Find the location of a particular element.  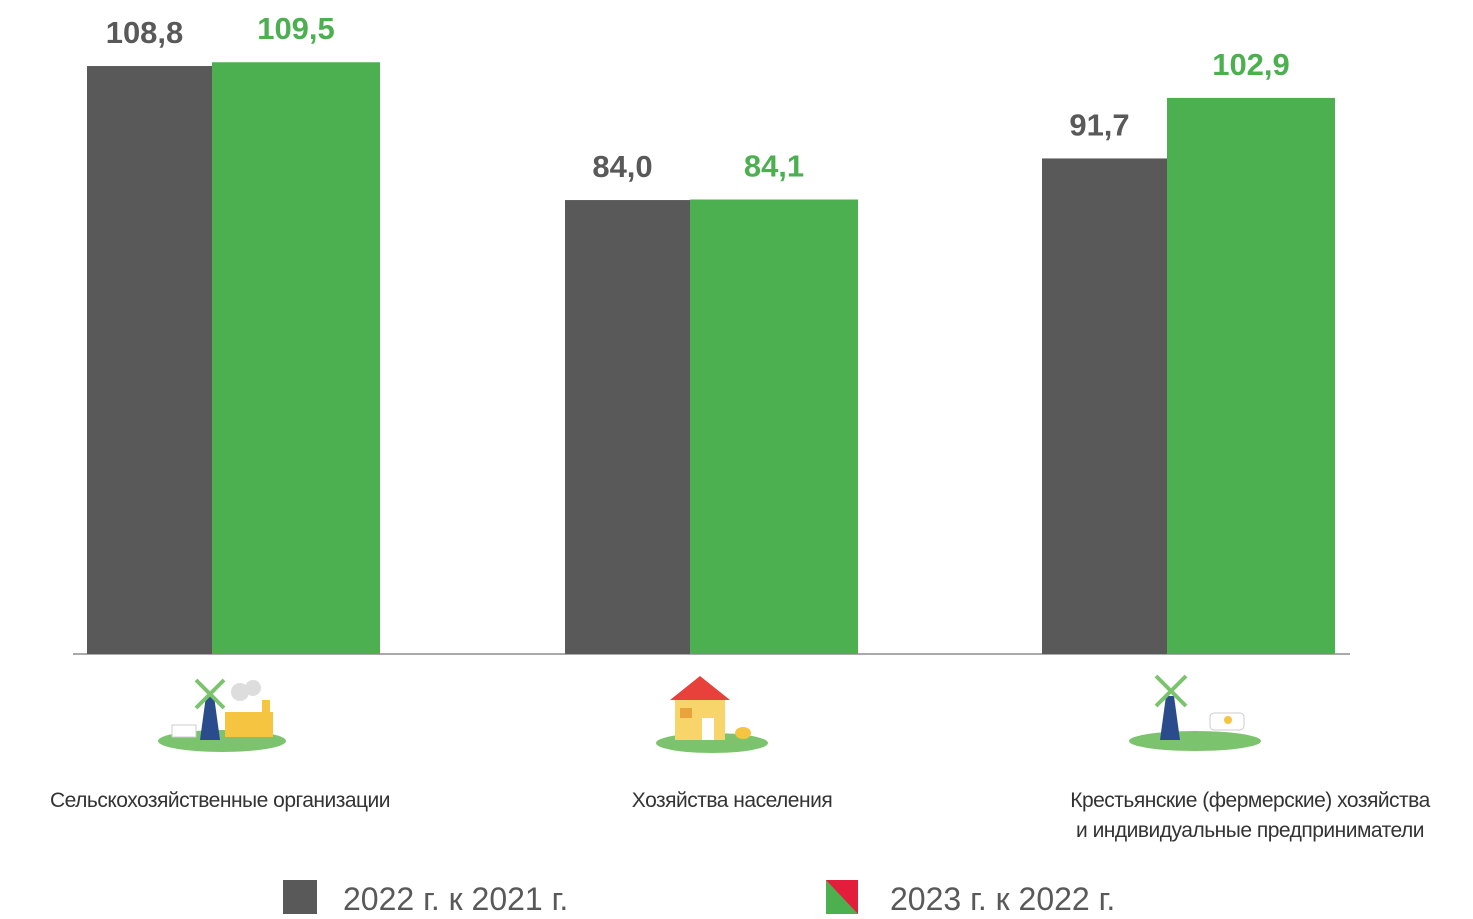

value-label: 108,8 is located at coordinates (145, 32).